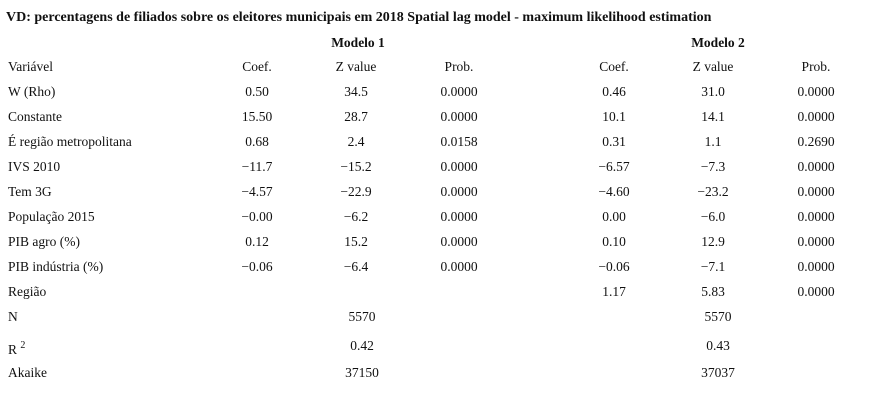 The width and height of the screenshot is (874, 406). Describe the element at coordinates (358, 42) in the screenshot. I see `model-header: Modelo 1` at that location.